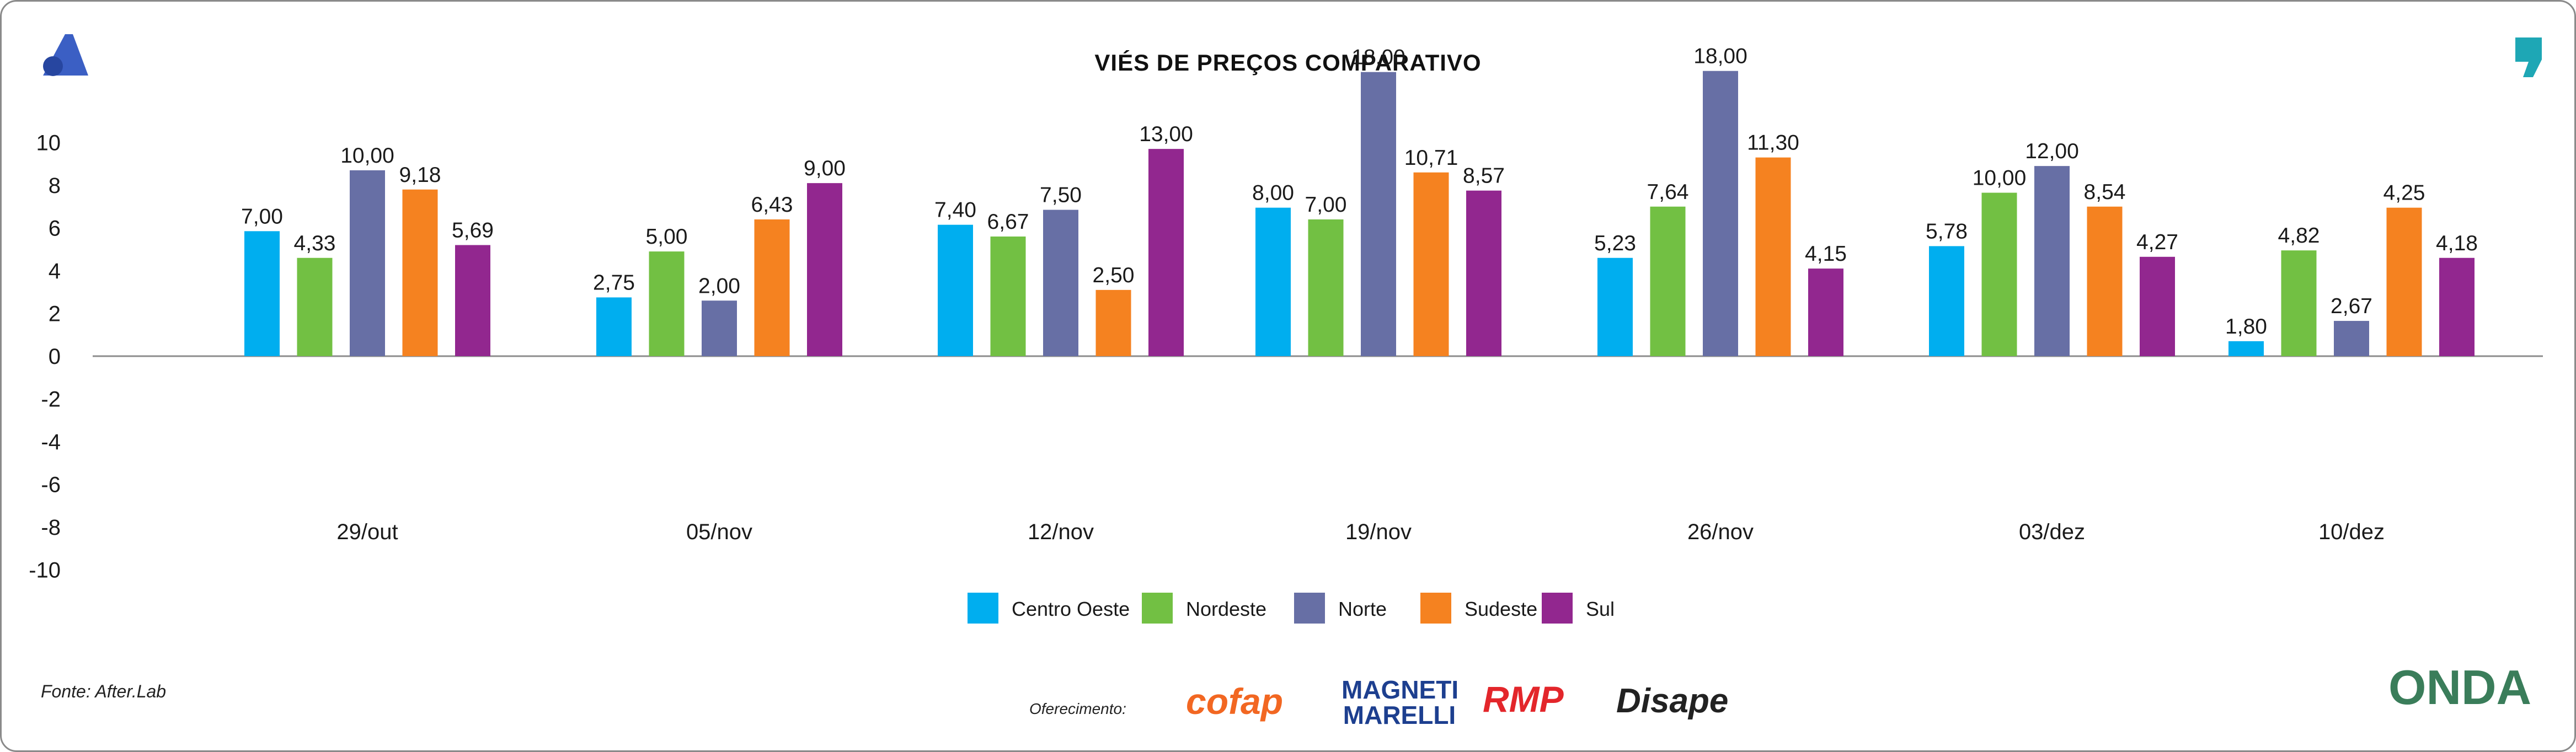 The image size is (2576, 752). I want to click on data-label: 7,50, so click(1061, 195).